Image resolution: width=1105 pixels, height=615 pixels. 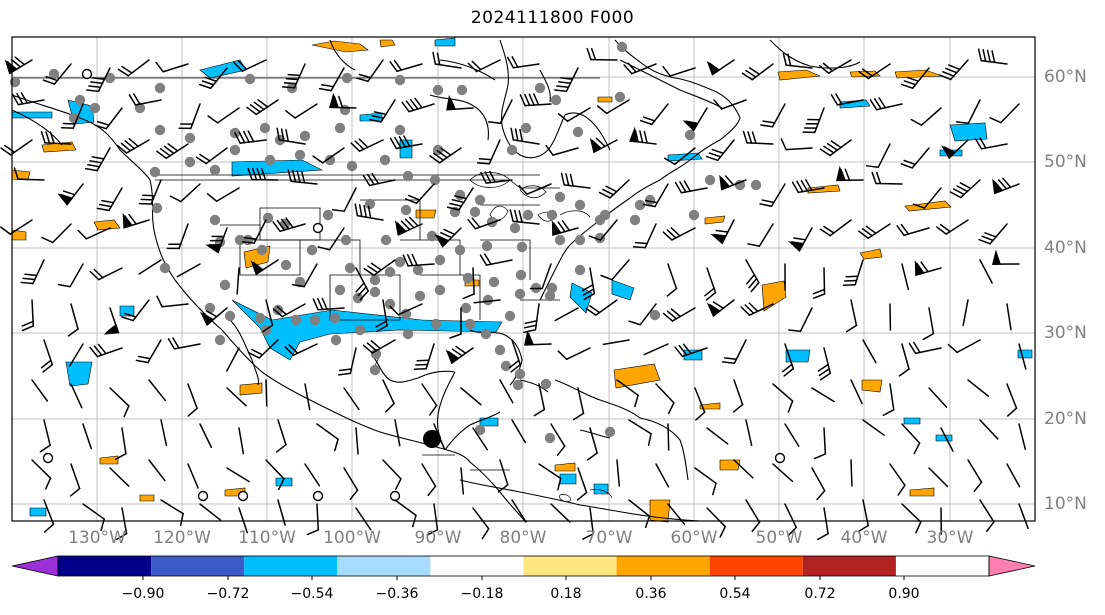 I want to click on colorbar-tick-label: 0.72, so click(x=820, y=594).